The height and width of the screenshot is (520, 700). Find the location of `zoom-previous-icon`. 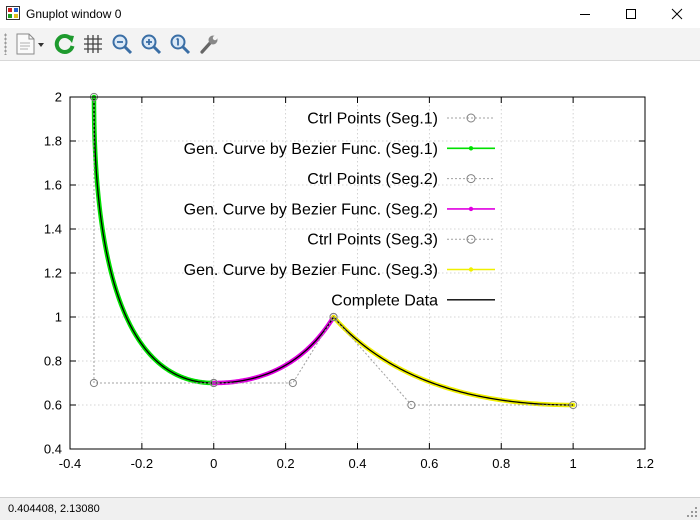

zoom-previous-icon is located at coordinates (122, 44).